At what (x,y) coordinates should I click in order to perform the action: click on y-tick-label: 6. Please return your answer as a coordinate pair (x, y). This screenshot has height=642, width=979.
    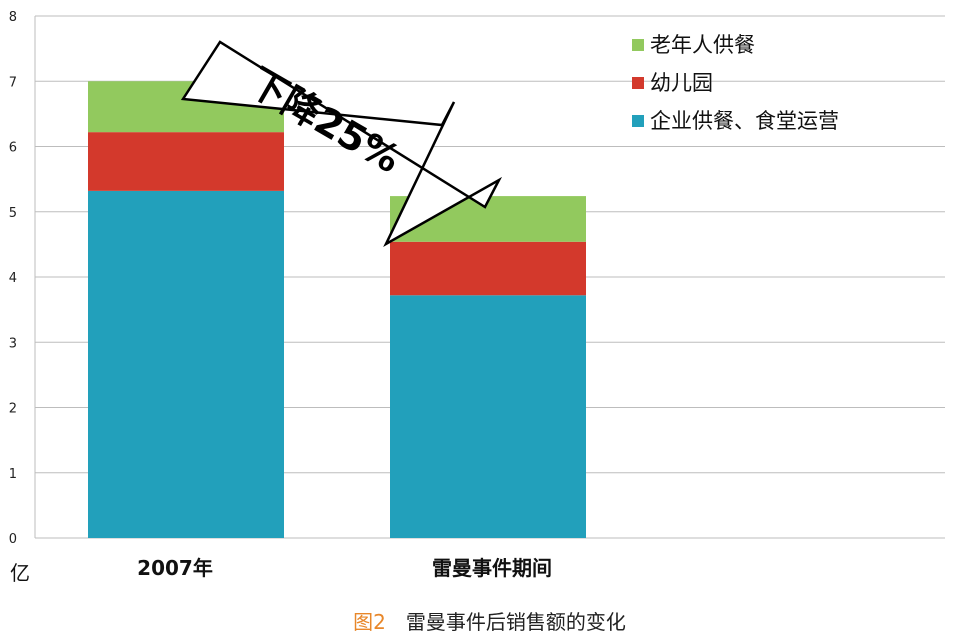
    Looking at the image, I should click on (13, 148).